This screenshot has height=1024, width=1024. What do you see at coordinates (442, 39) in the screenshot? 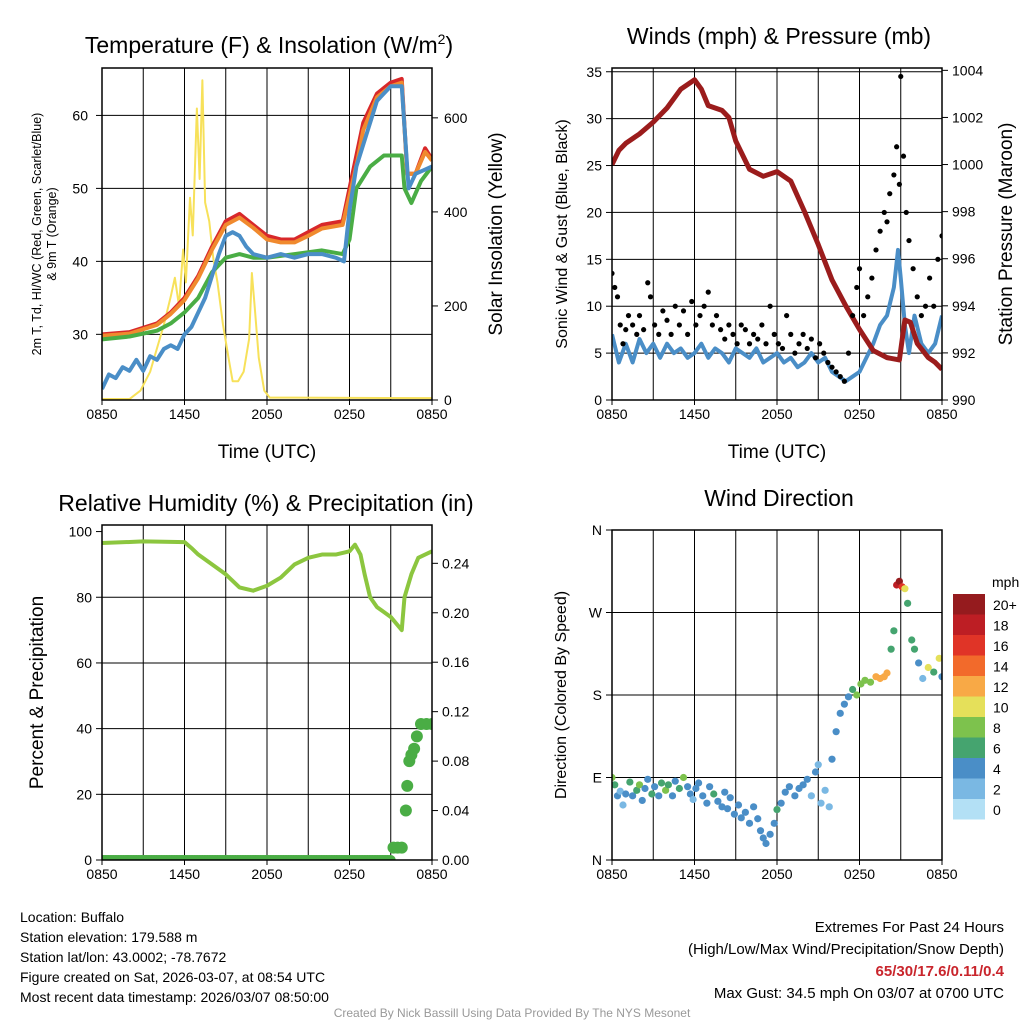
I see `title-superscript: 2` at bounding box center [442, 39].